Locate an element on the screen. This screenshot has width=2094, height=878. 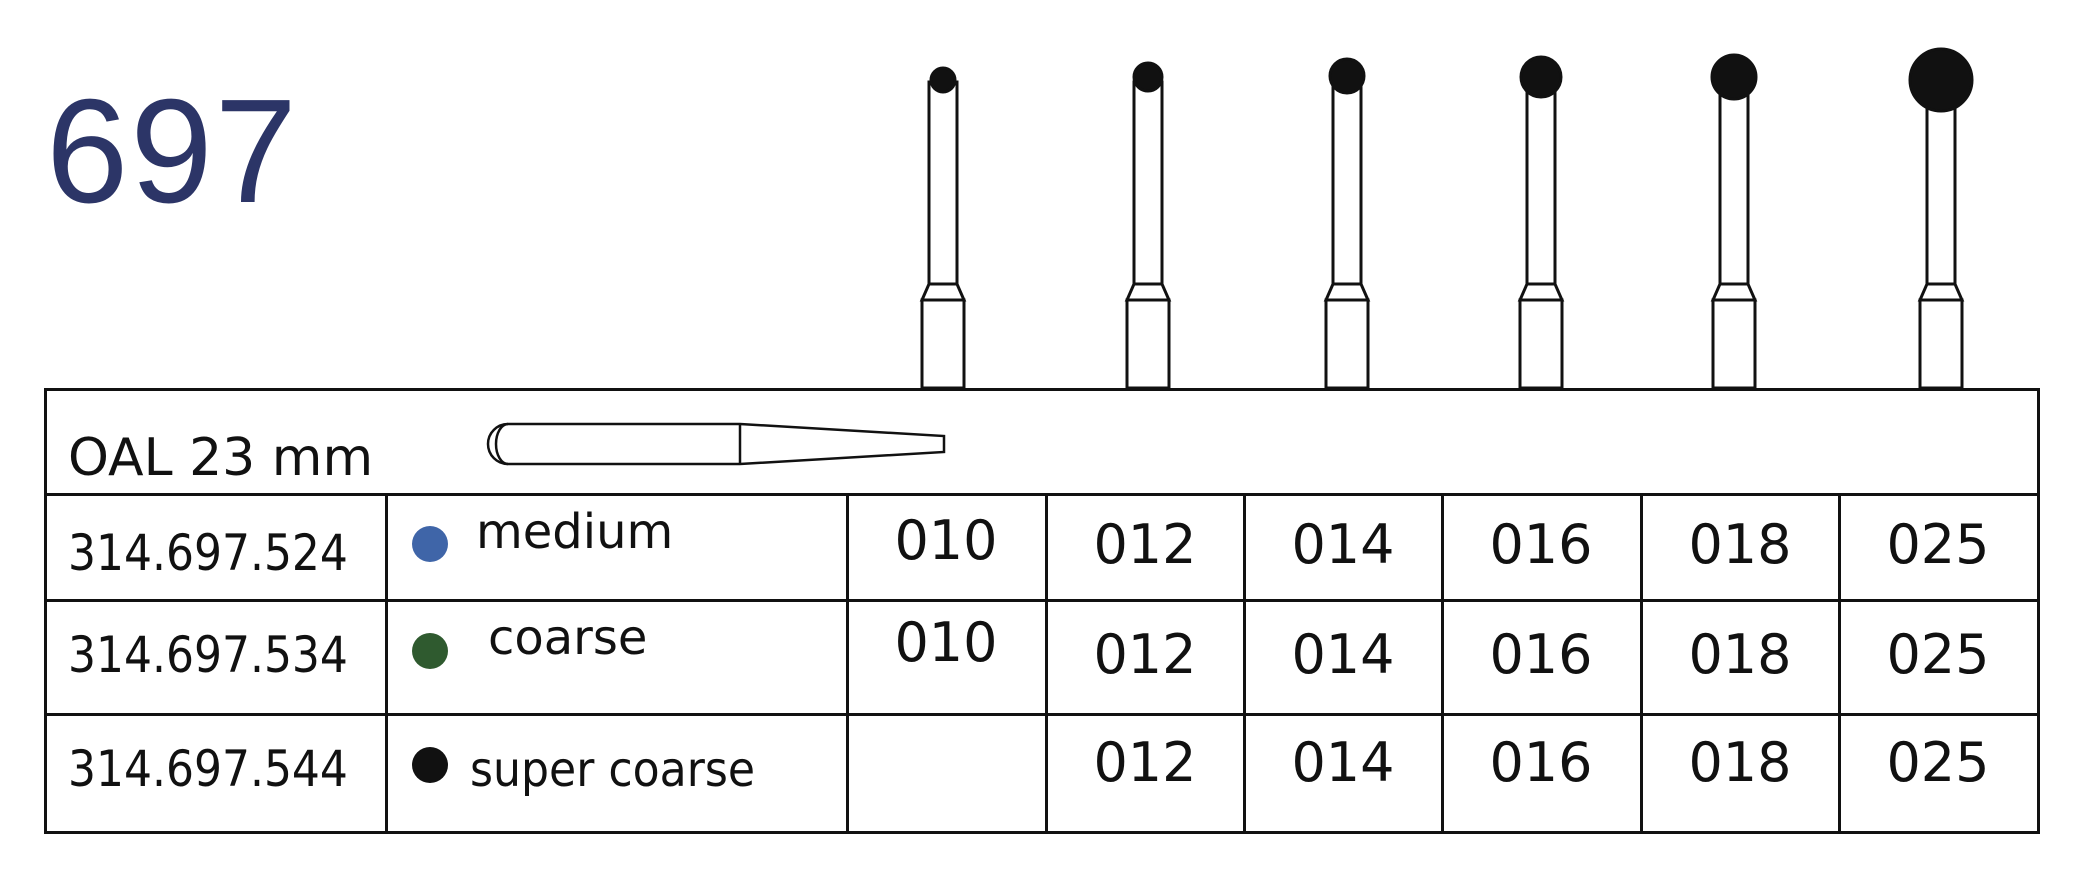
article-number: 314.697.524 is located at coordinates (208, 553).